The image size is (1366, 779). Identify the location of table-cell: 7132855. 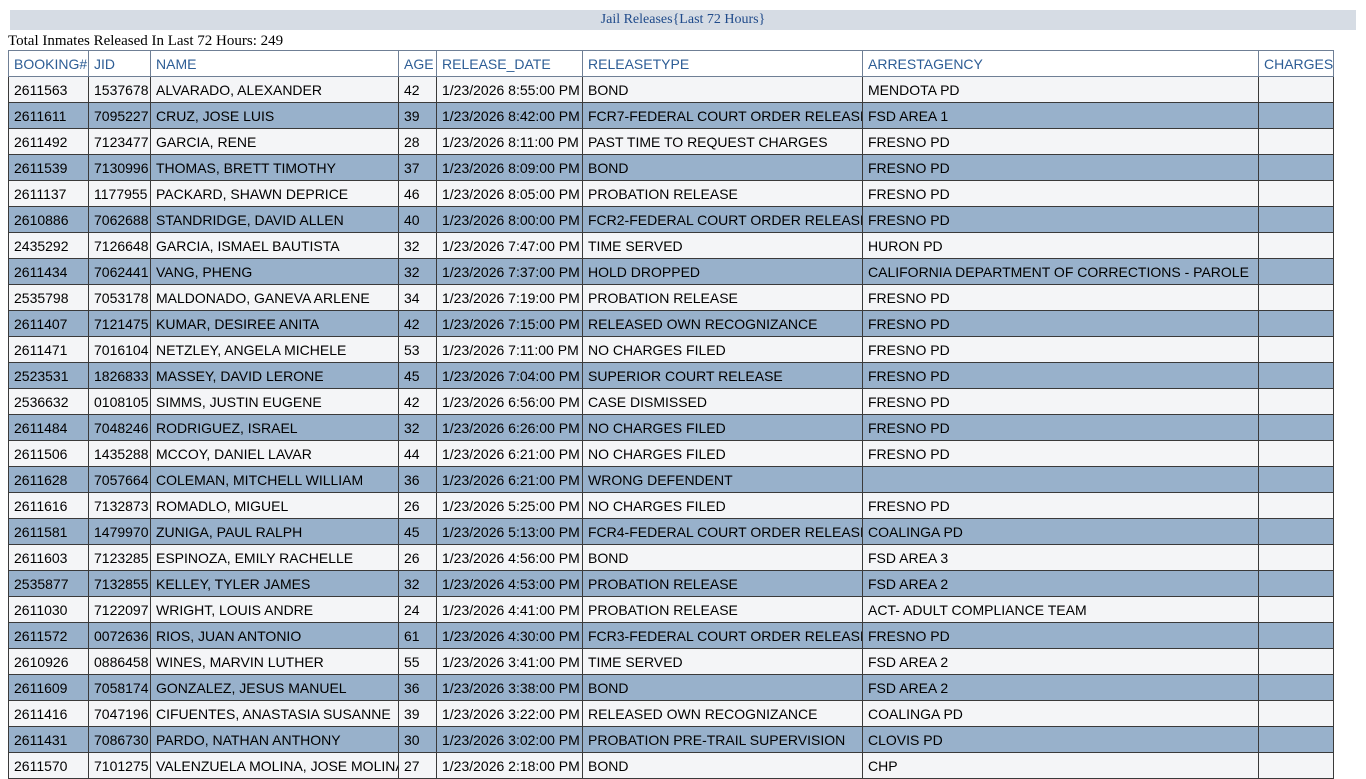
(119, 583).